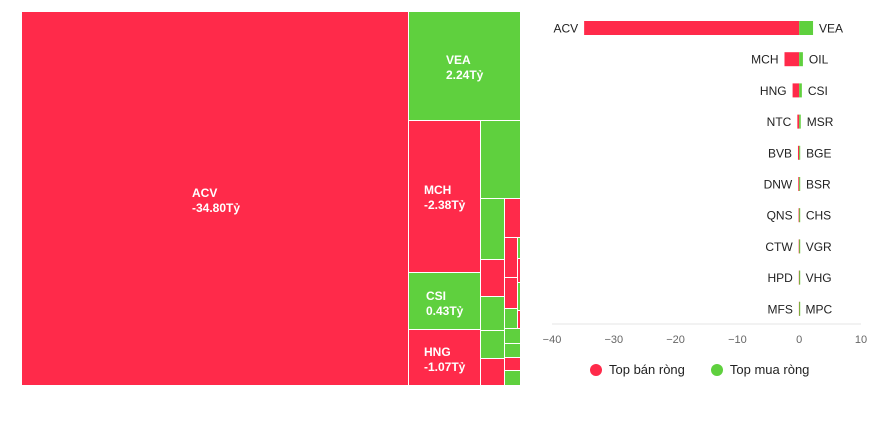 This screenshot has height=423, width=893. What do you see at coordinates (437, 352) in the screenshot?
I see `treemap-ticker: HNG` at bounding box center [437, 352].